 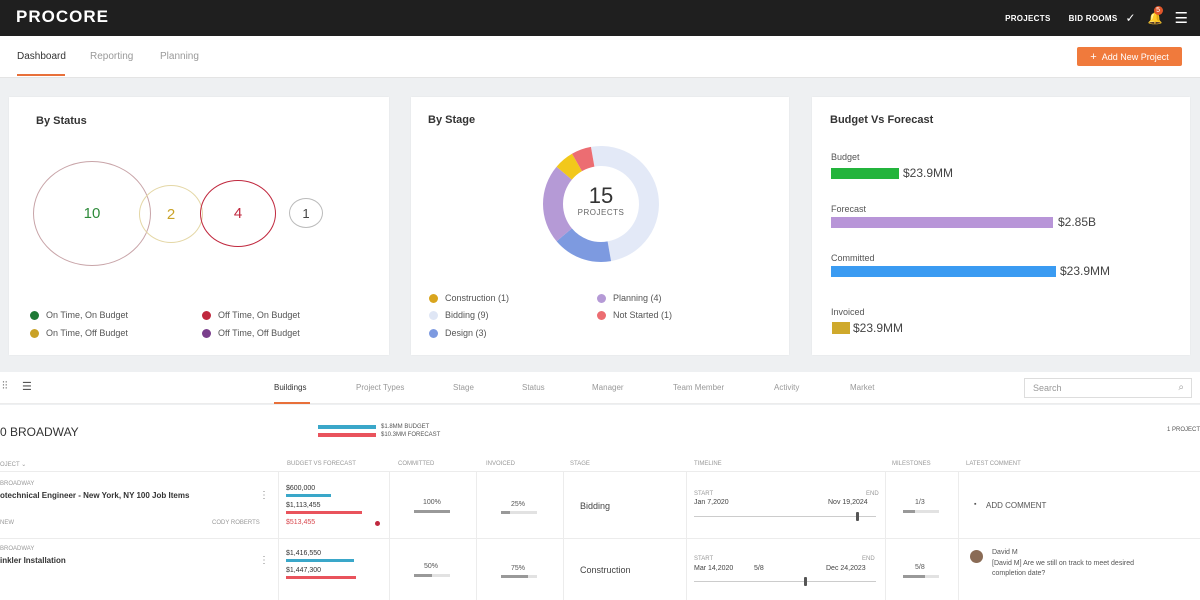 I want to click on budget-mini-bar, so click(x=308, y=495).